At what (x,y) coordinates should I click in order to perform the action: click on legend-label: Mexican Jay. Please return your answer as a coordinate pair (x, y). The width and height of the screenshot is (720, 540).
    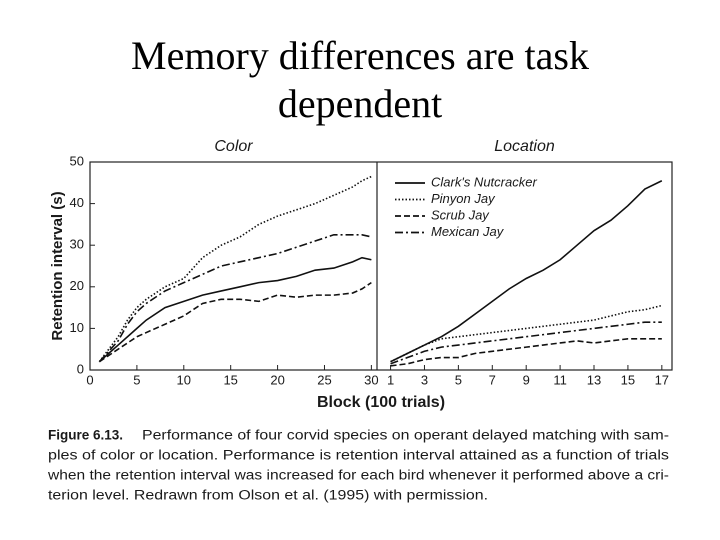
    Looking at the image, I should click on (468, 231).